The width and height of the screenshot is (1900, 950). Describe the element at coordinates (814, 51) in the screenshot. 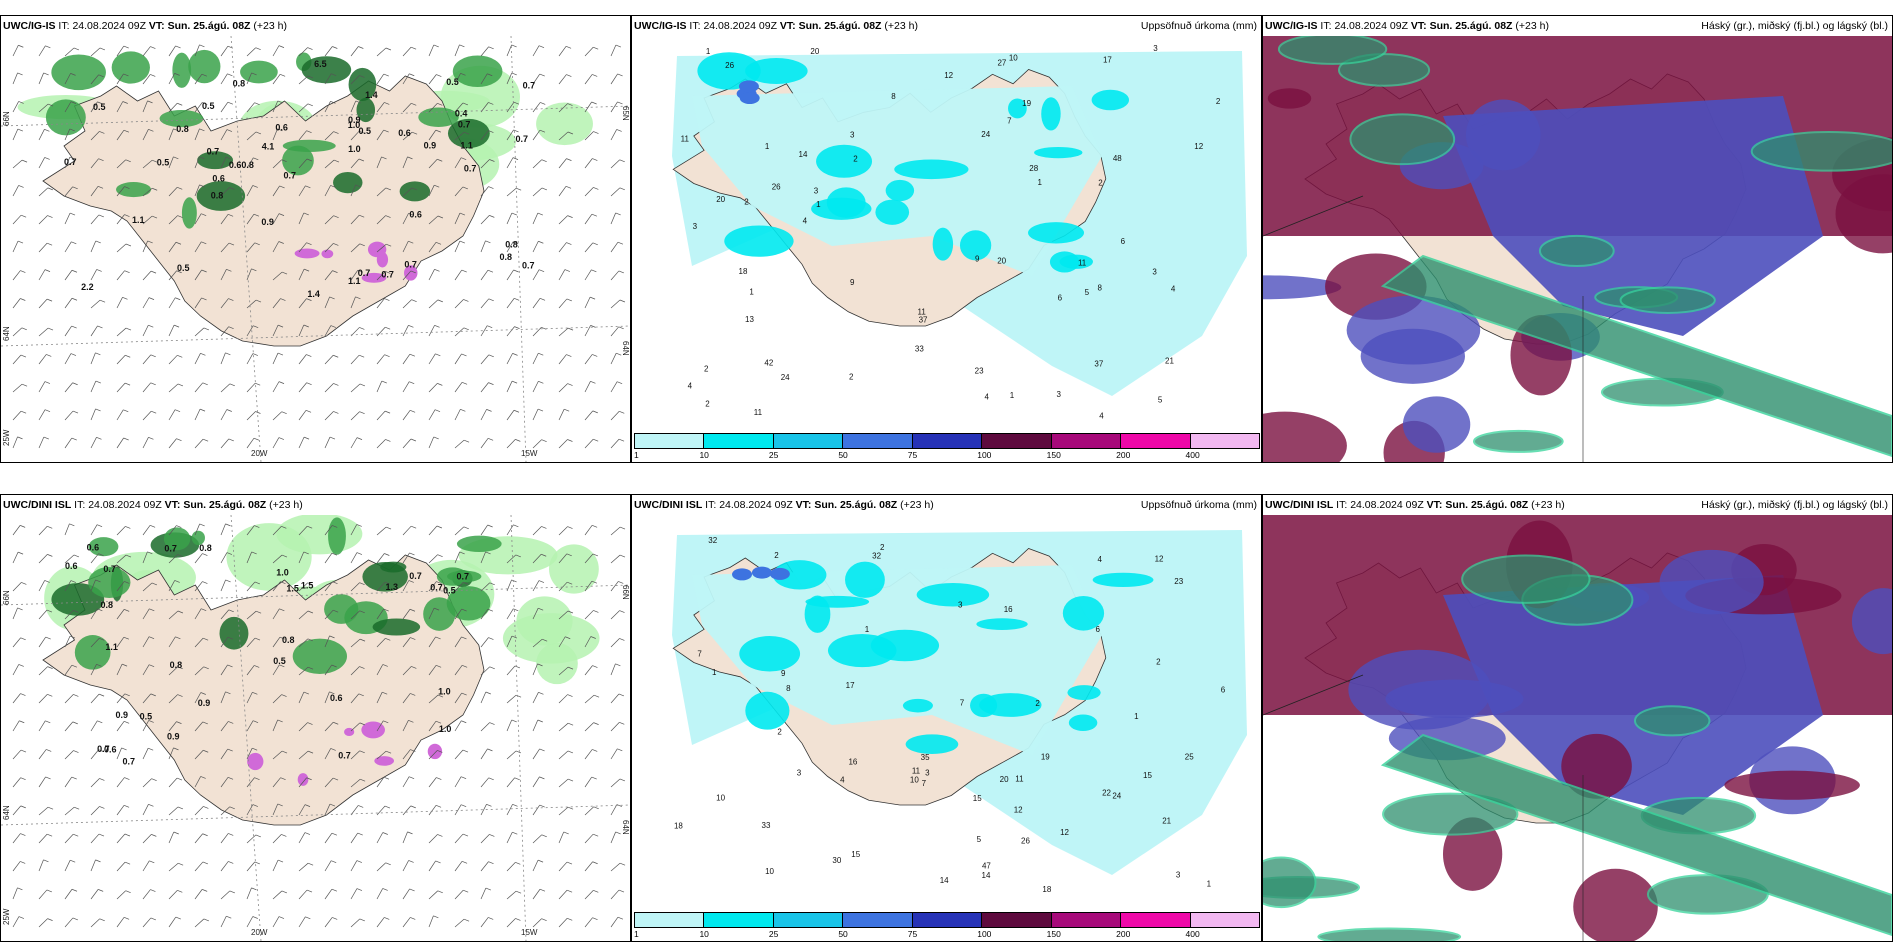

I see `precip-value-label: 20` at that location.